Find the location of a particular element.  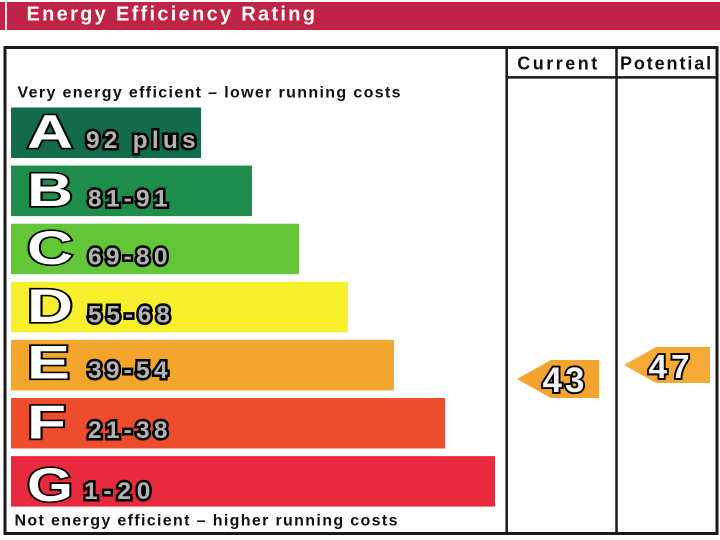

svg-text: 21-38 is located at coordinates (130, 430).